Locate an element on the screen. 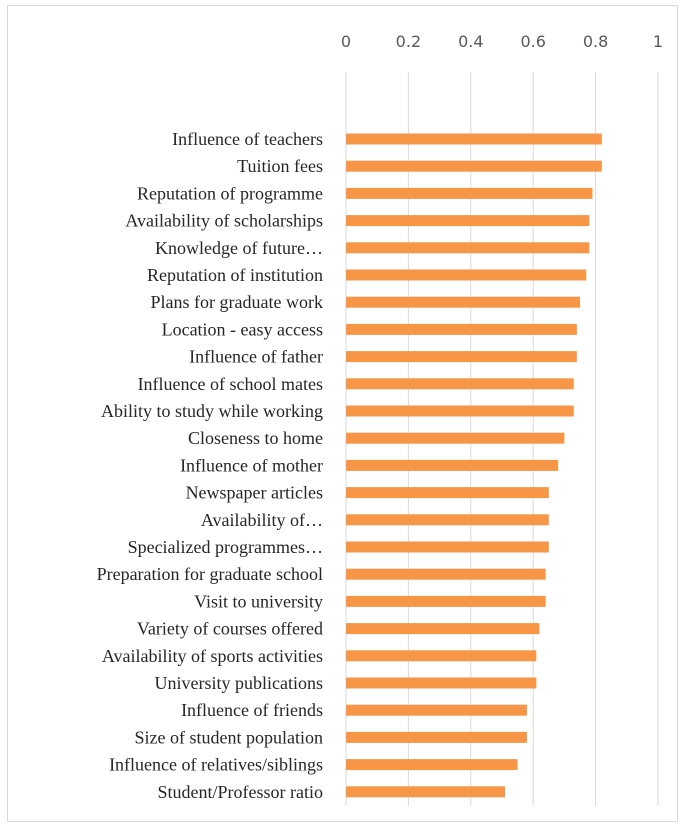 The image size is (686, 833). category-label: Ability to study while working is located at coordinates (212, 411).